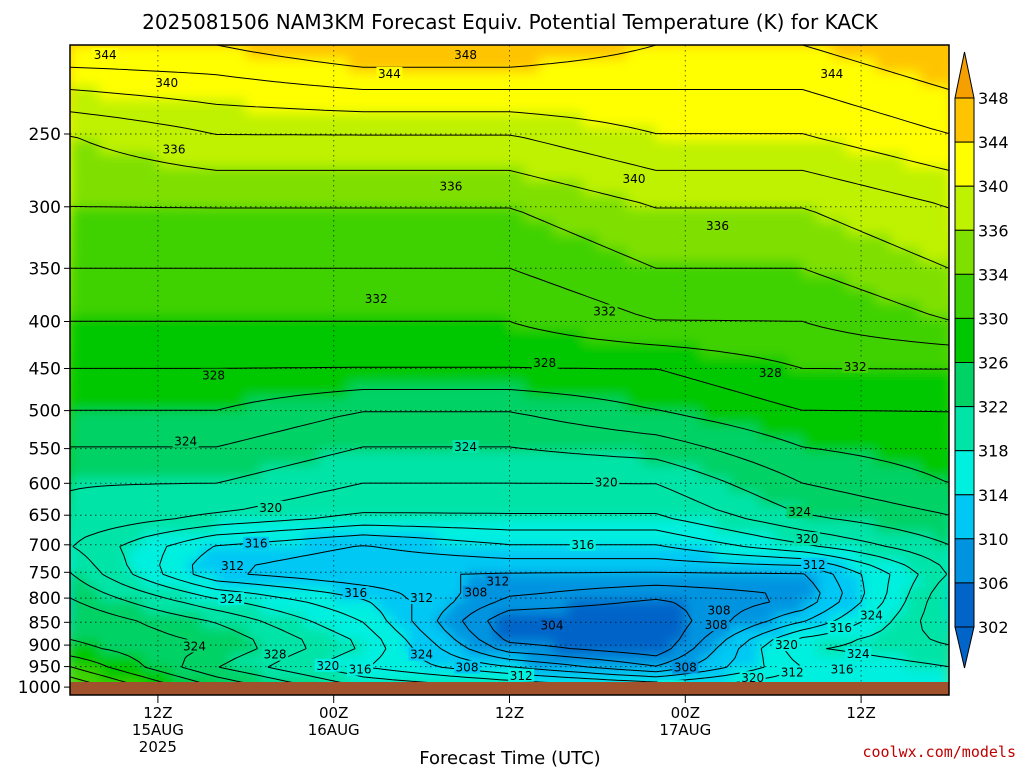 This screenshot has width=1024, height=768. What do you see at coordinates (270, 507) in the screenshot?
I see `contour-label-bg` at bounding box center [270, 507].